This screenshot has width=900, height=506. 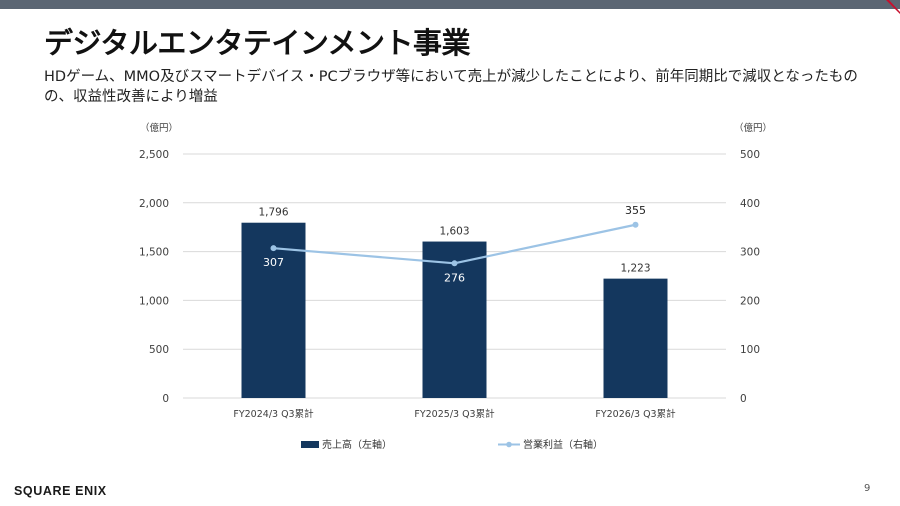 I want to click on right-axis-tick-label: 200, so click(x=750, y=301).